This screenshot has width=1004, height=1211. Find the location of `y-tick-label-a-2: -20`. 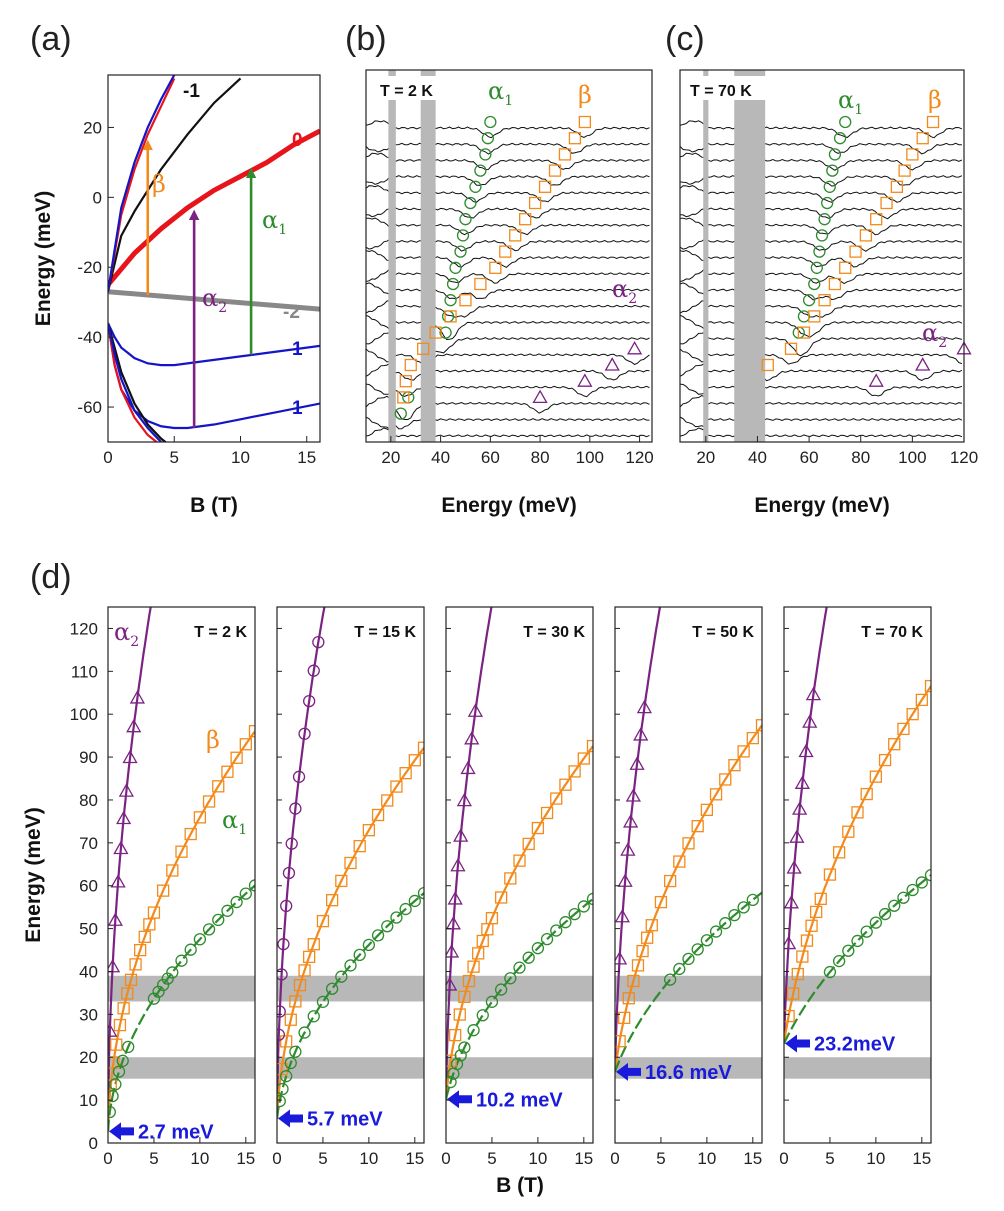

y-tick-label-a-2: -20 is located at coordinates (89, 267).